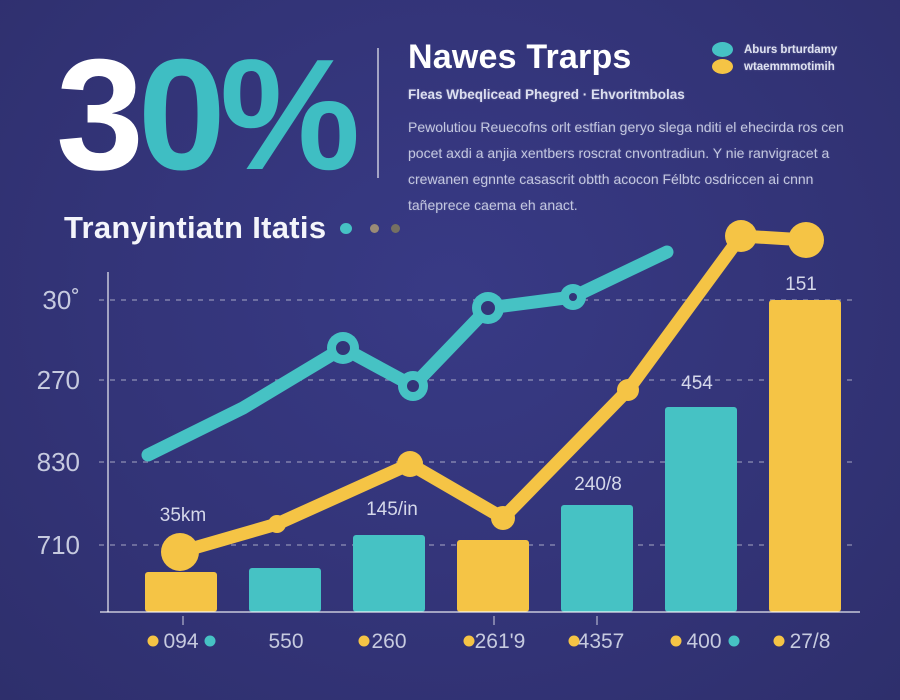  Describe the element at coordinates (722, 66) in the screenshot. I see `legend-swatch-yellow-icon` at that location.